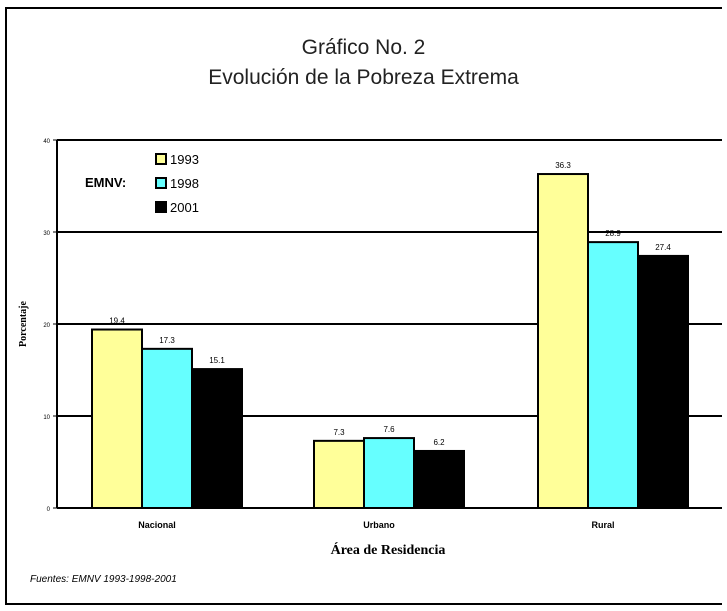 This screenshot has height=611, width=727. I want to click on y-tick-label-10: 10, so click(46, 418).